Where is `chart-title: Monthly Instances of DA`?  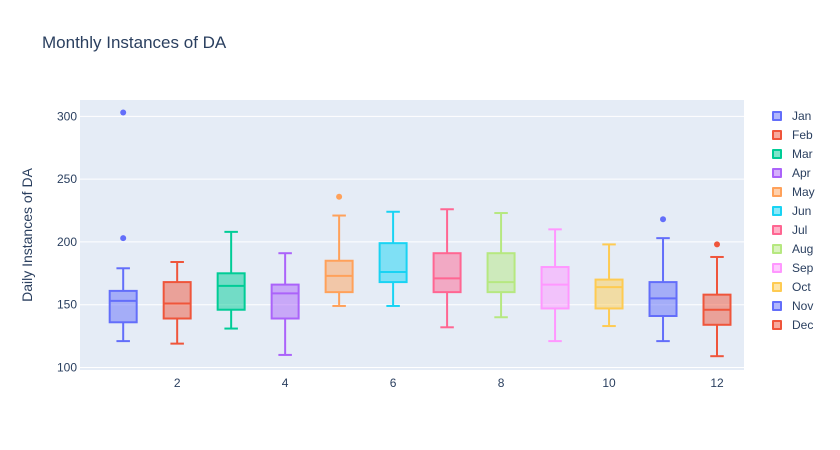 chart-title: Monthly Instances of DA is located at coordinates (134, 42).